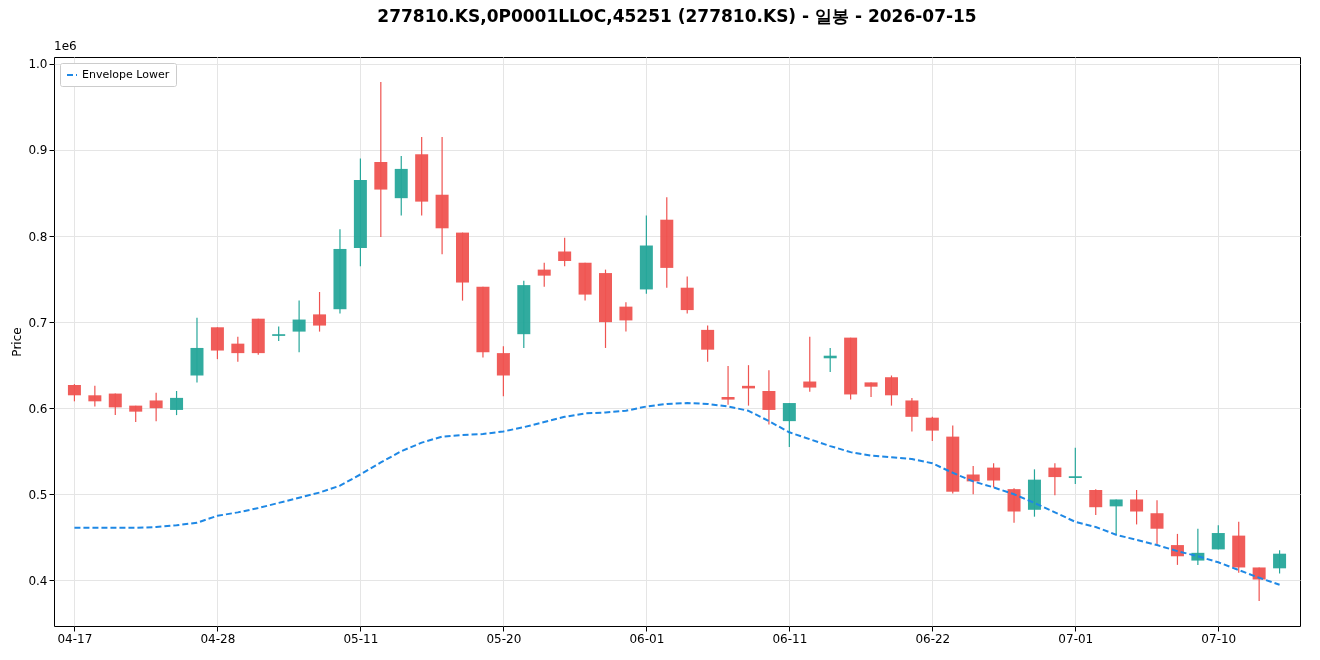 This screenshot has height=660, width=1320. What do you see at coordinates (790, 638) in the screenshot?
I see `x-tick-label: 06-11` at bounding box center [790, 638].